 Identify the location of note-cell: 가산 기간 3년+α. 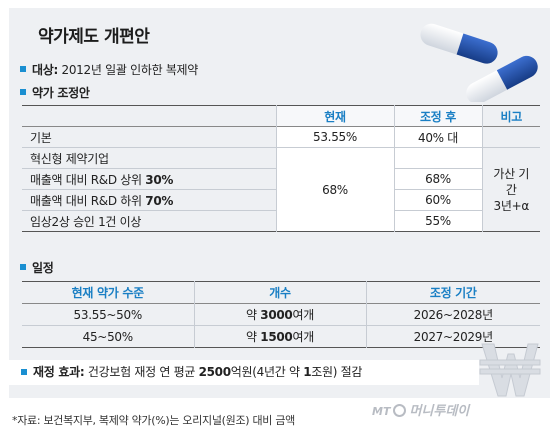
(511, 190).